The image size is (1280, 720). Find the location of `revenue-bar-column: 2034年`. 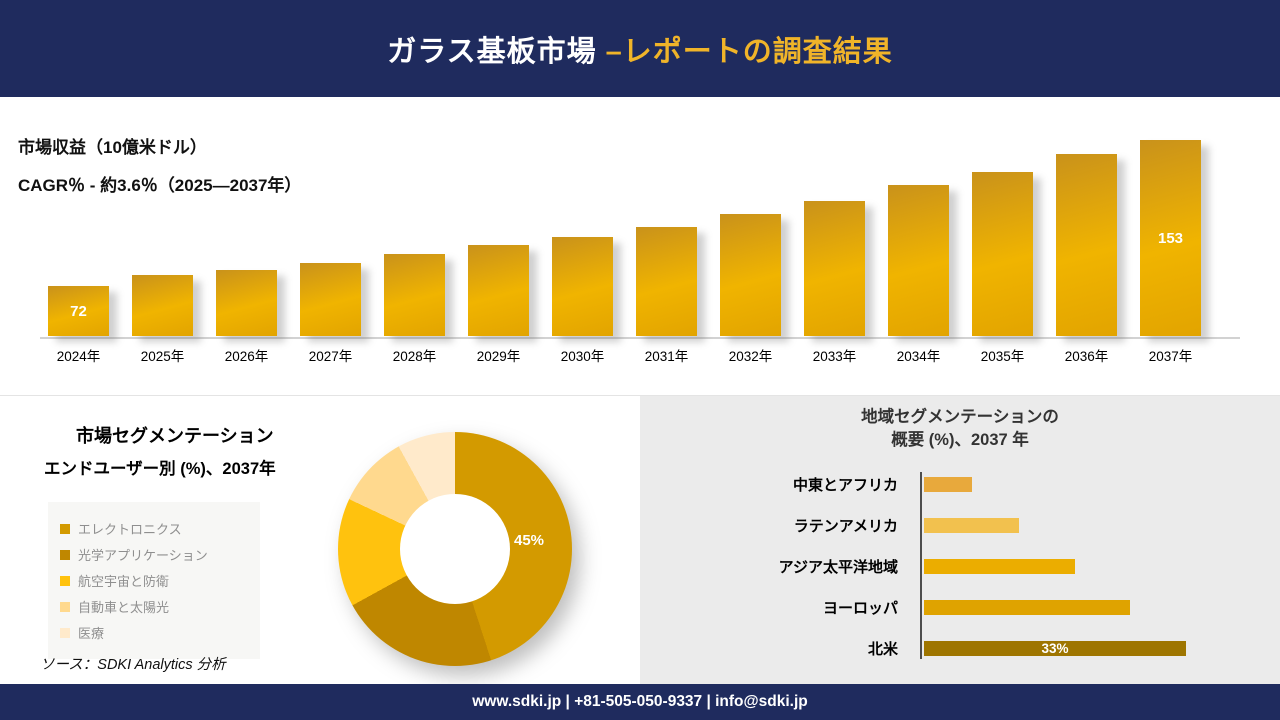

revenue-bar-column: 2034年 is located at coordinates (918, 250).